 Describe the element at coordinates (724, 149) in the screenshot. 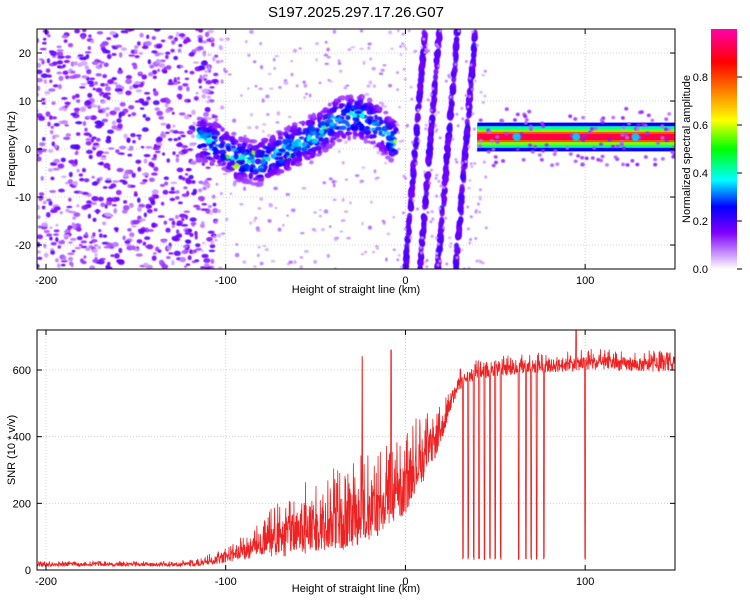

I see `colorbar-gradient` at that location.